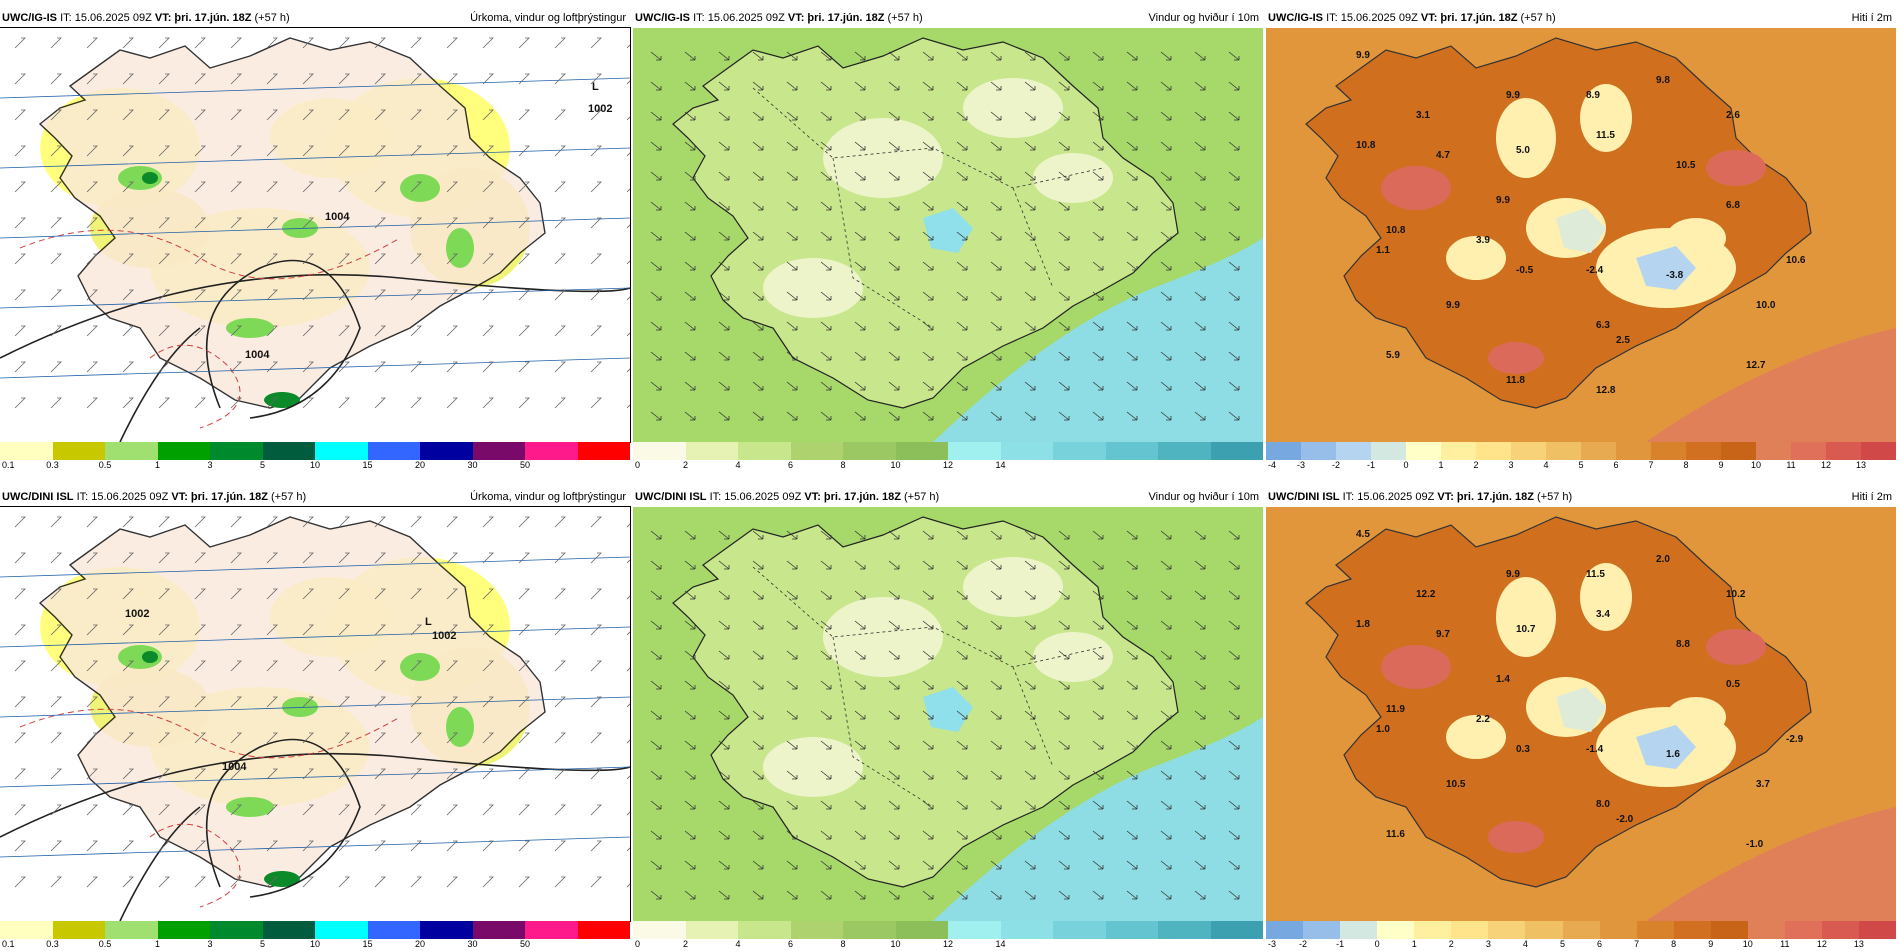 The width and height of the screenshot is (1900, 951). I want to click on legend-tick-label: 7, so click(1651, 465).